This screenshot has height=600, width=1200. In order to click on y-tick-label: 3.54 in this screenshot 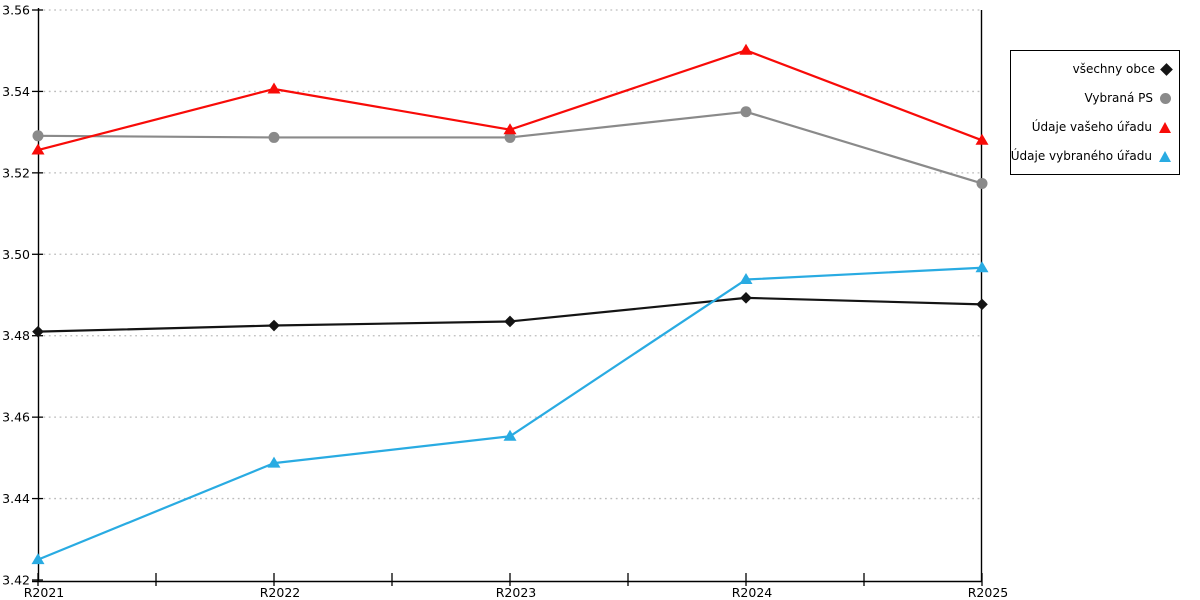, I will do `click(16, 91)`.